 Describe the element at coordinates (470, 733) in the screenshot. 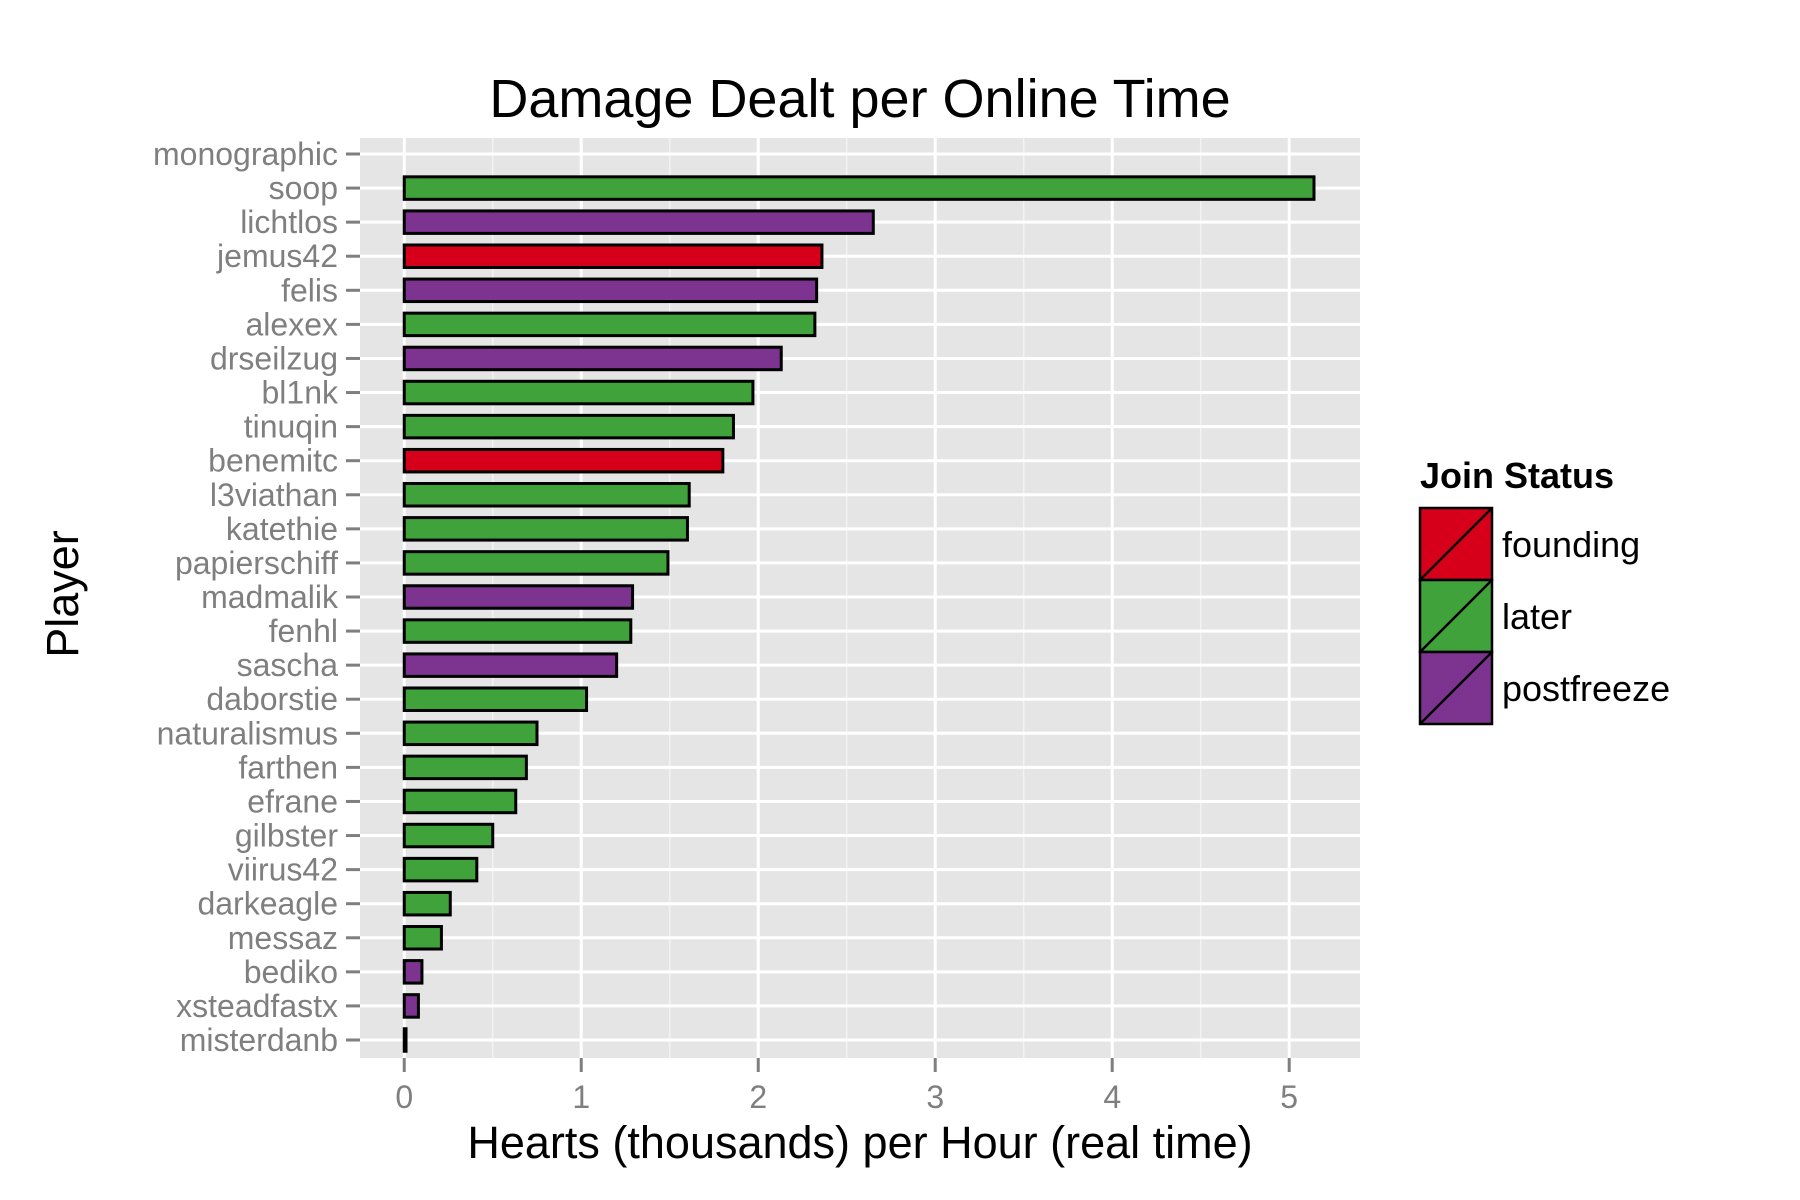

I see `bar-naturalismus` at that location.